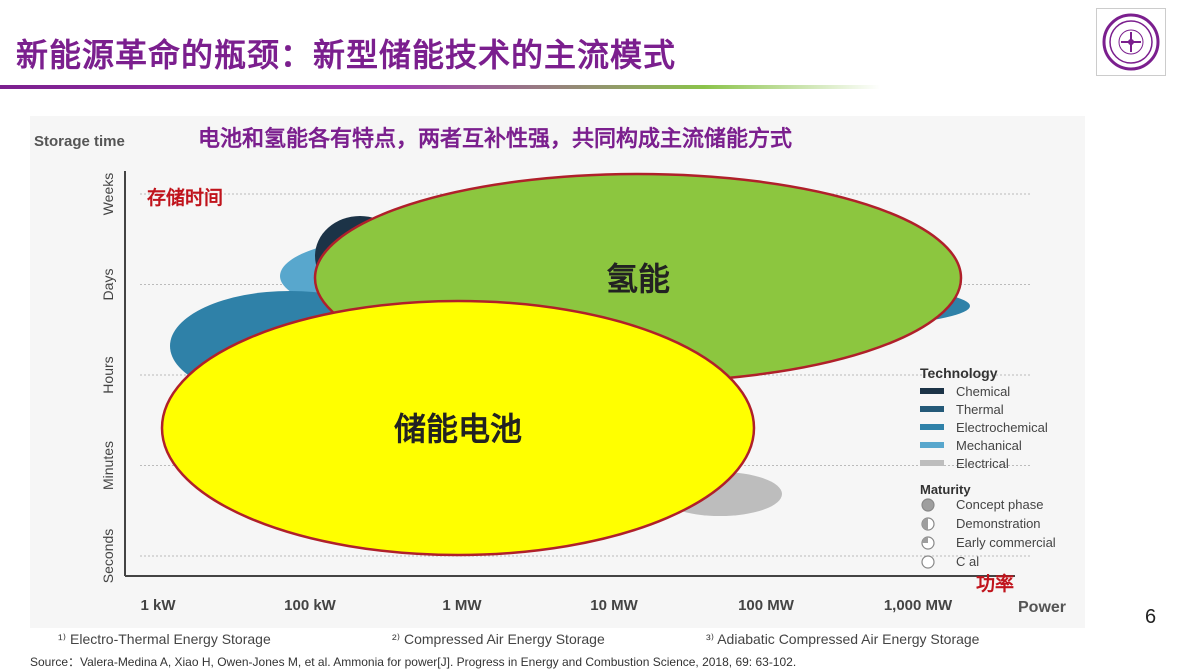 The image size is (1190, 670). What do you see at coordinates (998, 523) in the screenshot?
I see `legend-maturity-label: Demonstration` at bounding box center [998, 523].